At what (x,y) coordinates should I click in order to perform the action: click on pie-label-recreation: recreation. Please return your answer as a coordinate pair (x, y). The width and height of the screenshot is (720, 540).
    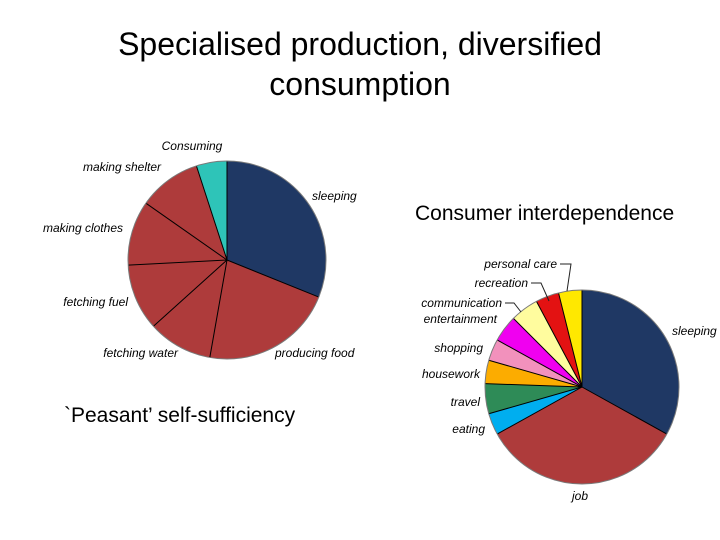
    Looking at the image, I should click on (502, 283).